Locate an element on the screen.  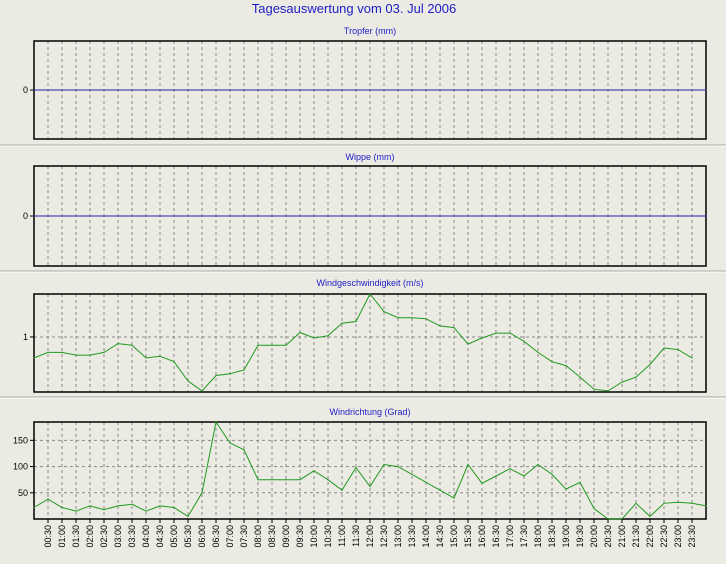
x-tick-label: 07:30 is located at coordinates (244, 536).